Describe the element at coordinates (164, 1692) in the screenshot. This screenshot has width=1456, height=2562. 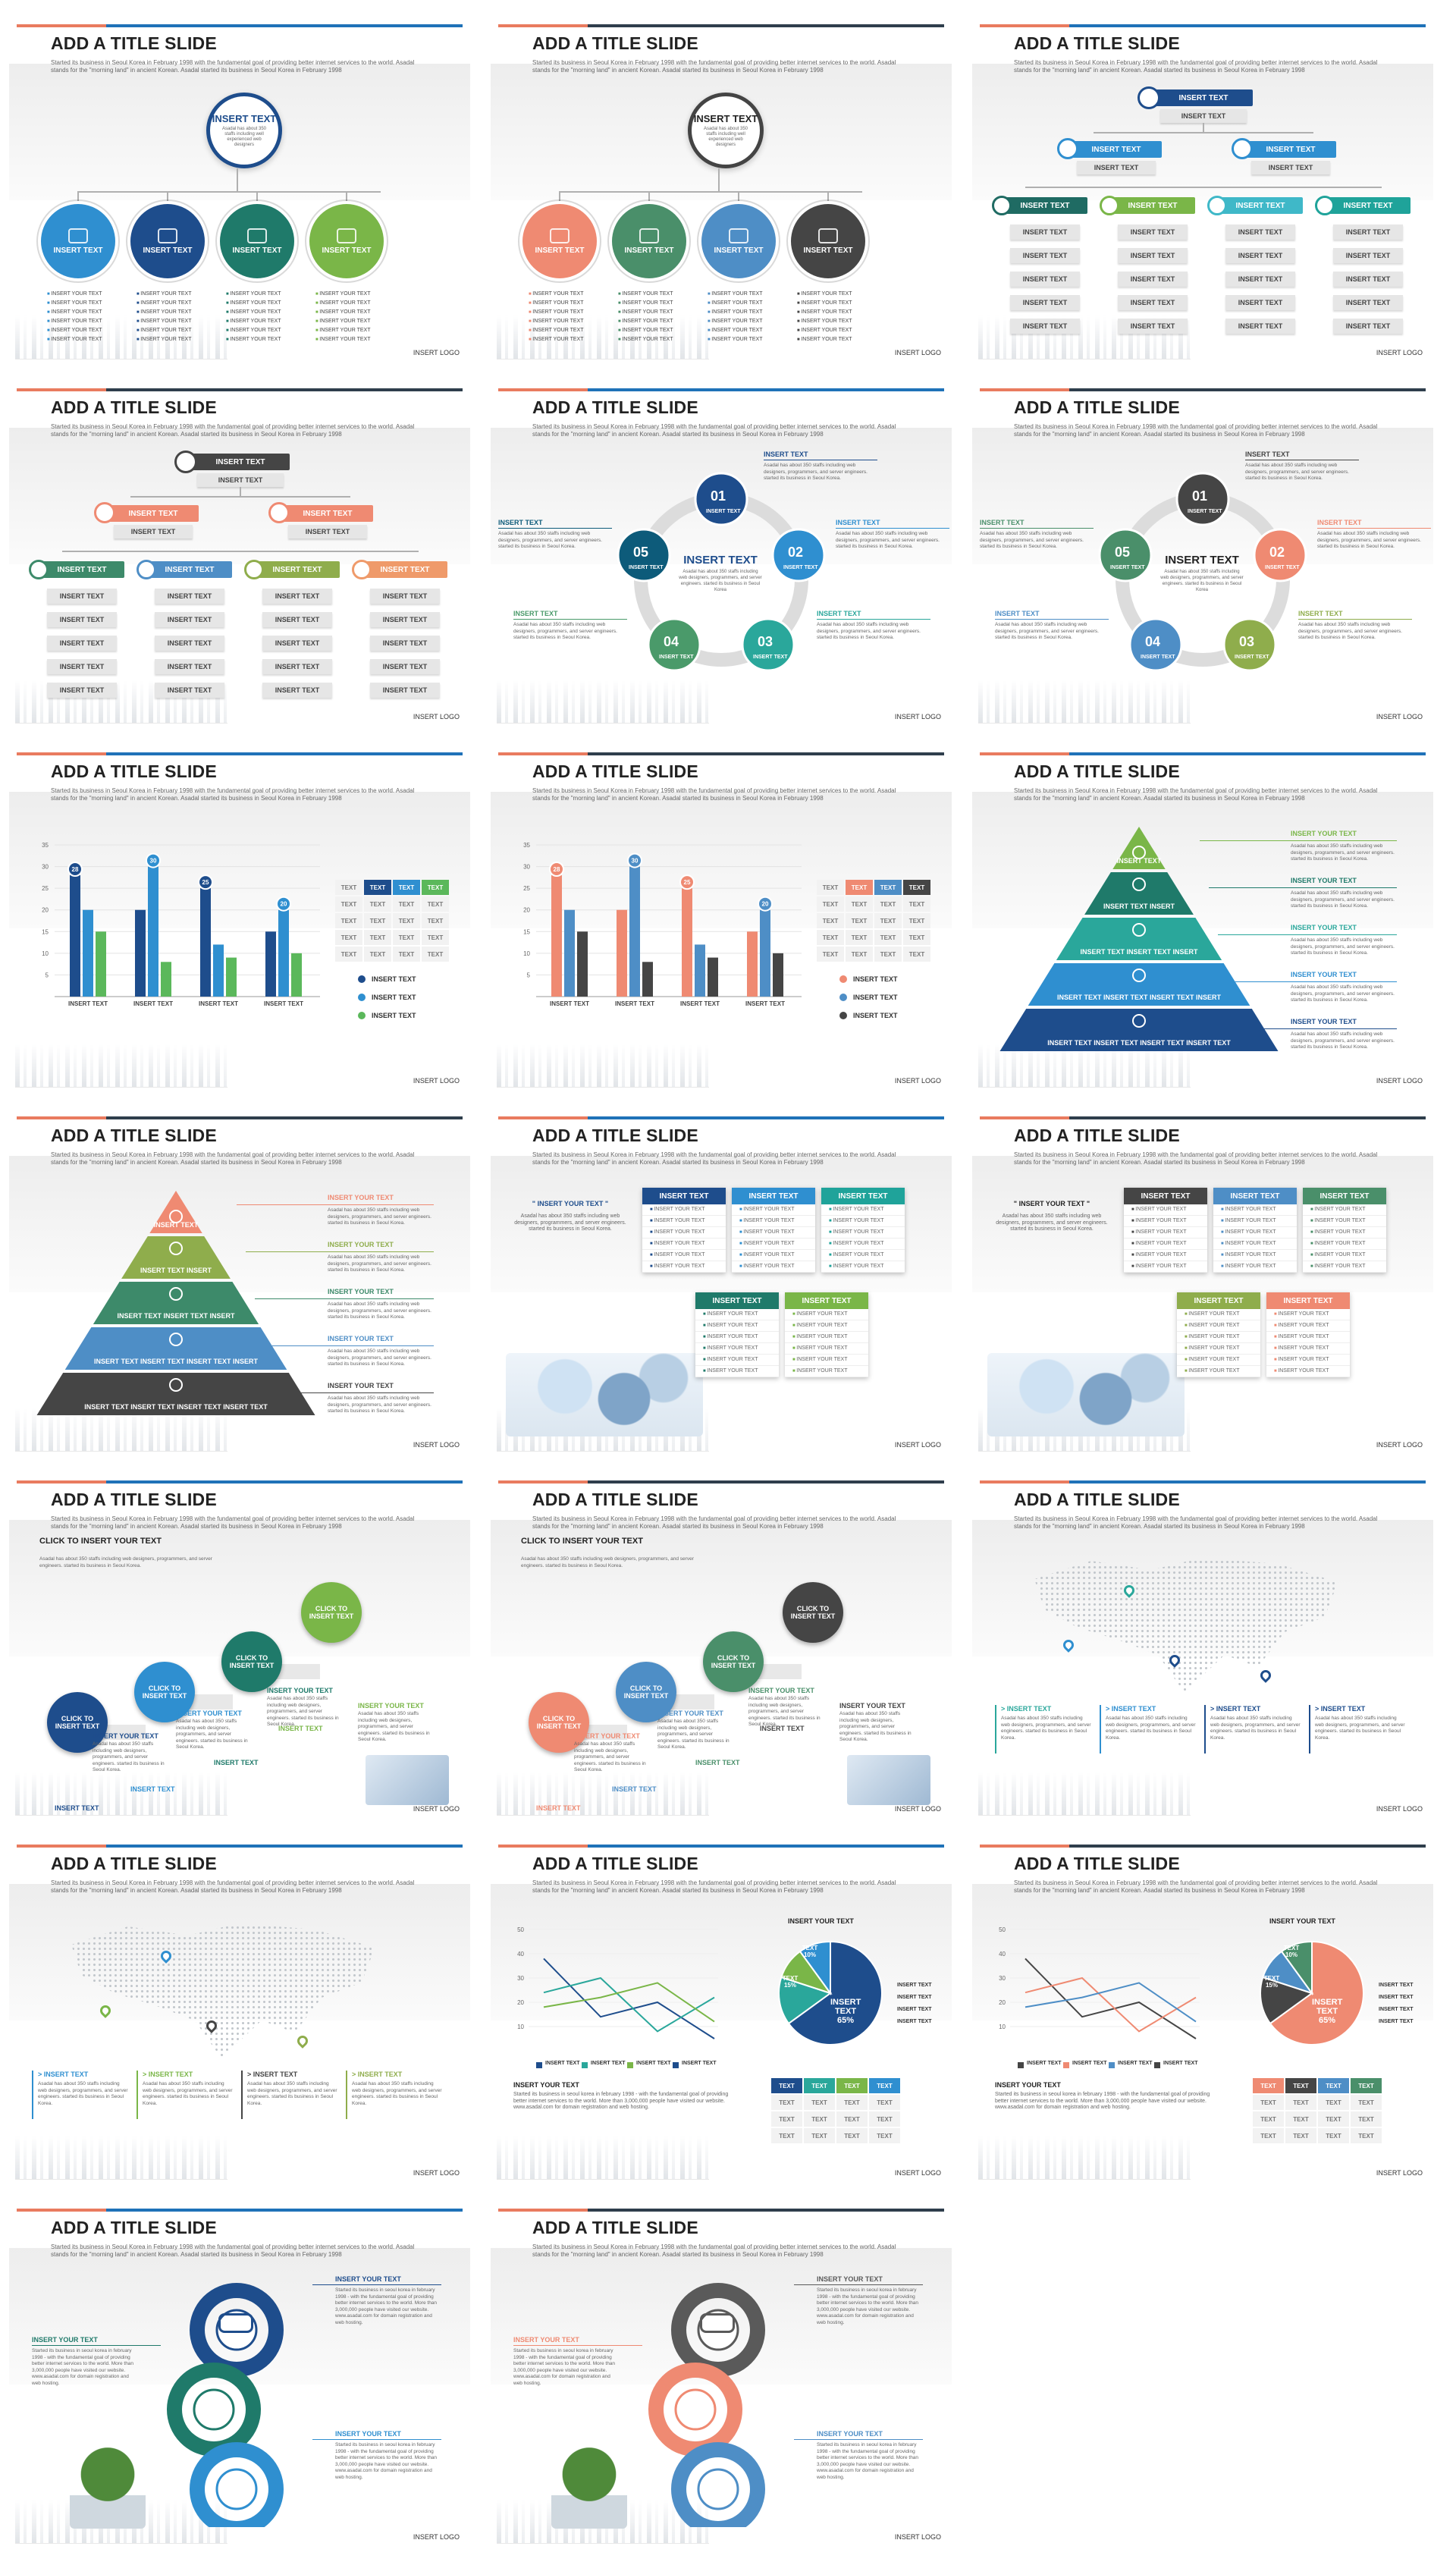
I see `step-circle-label: CLICK TO INSERT TEXT` at that location.